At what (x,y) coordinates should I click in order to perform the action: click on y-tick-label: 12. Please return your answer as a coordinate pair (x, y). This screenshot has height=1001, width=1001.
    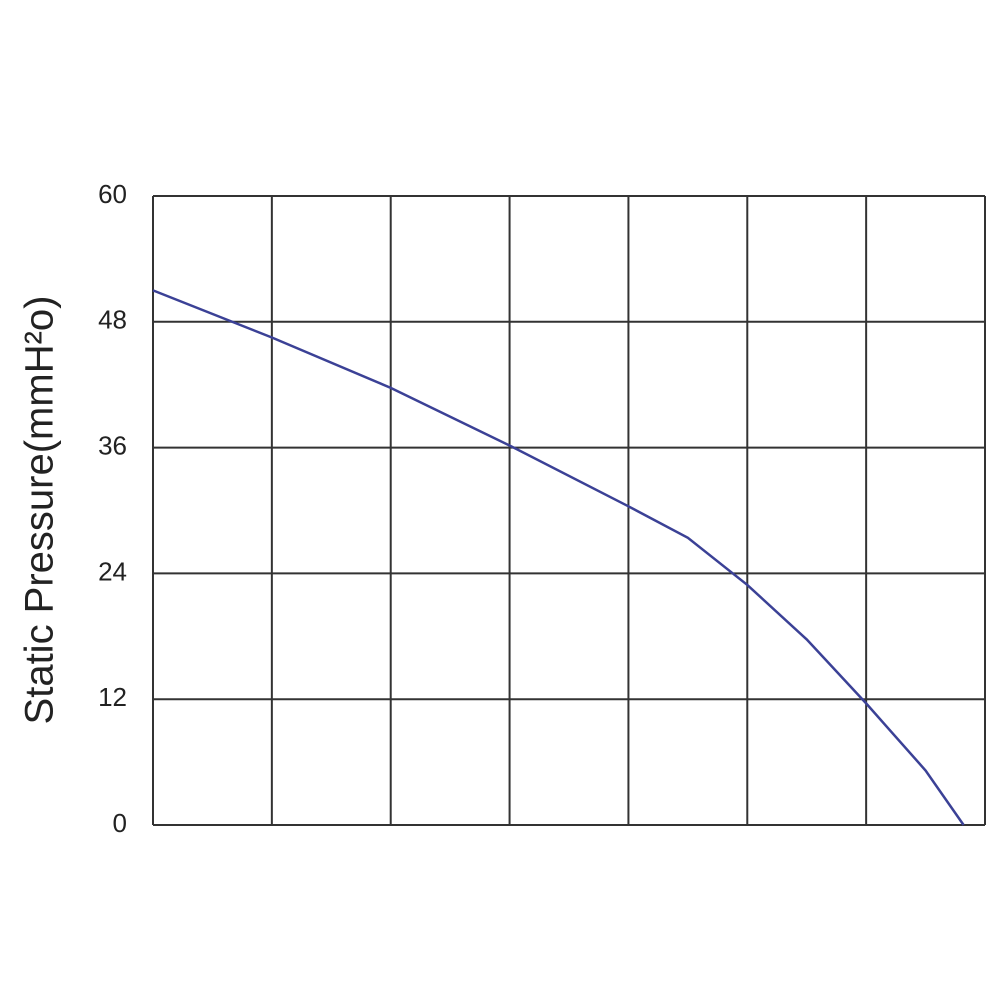
    Looking at the image, I should click on (112, 697).